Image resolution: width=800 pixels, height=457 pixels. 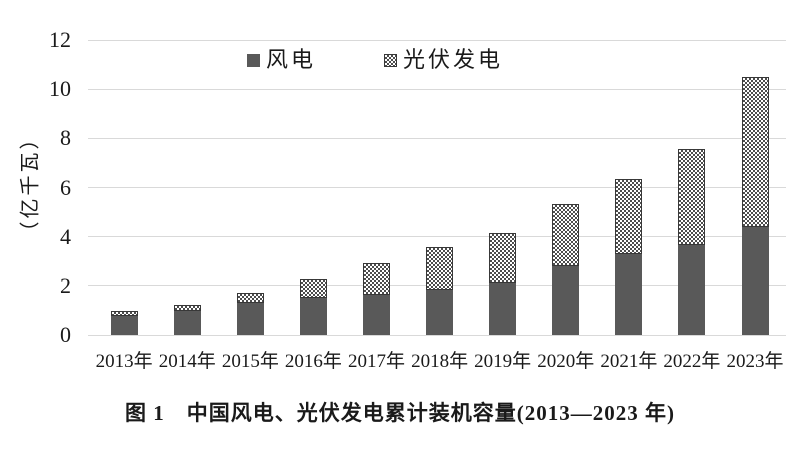 What do you see at coordinates (391, 60) in the screenshot?
I see `solar-swatch-icon` at bounding box center [391, 60].